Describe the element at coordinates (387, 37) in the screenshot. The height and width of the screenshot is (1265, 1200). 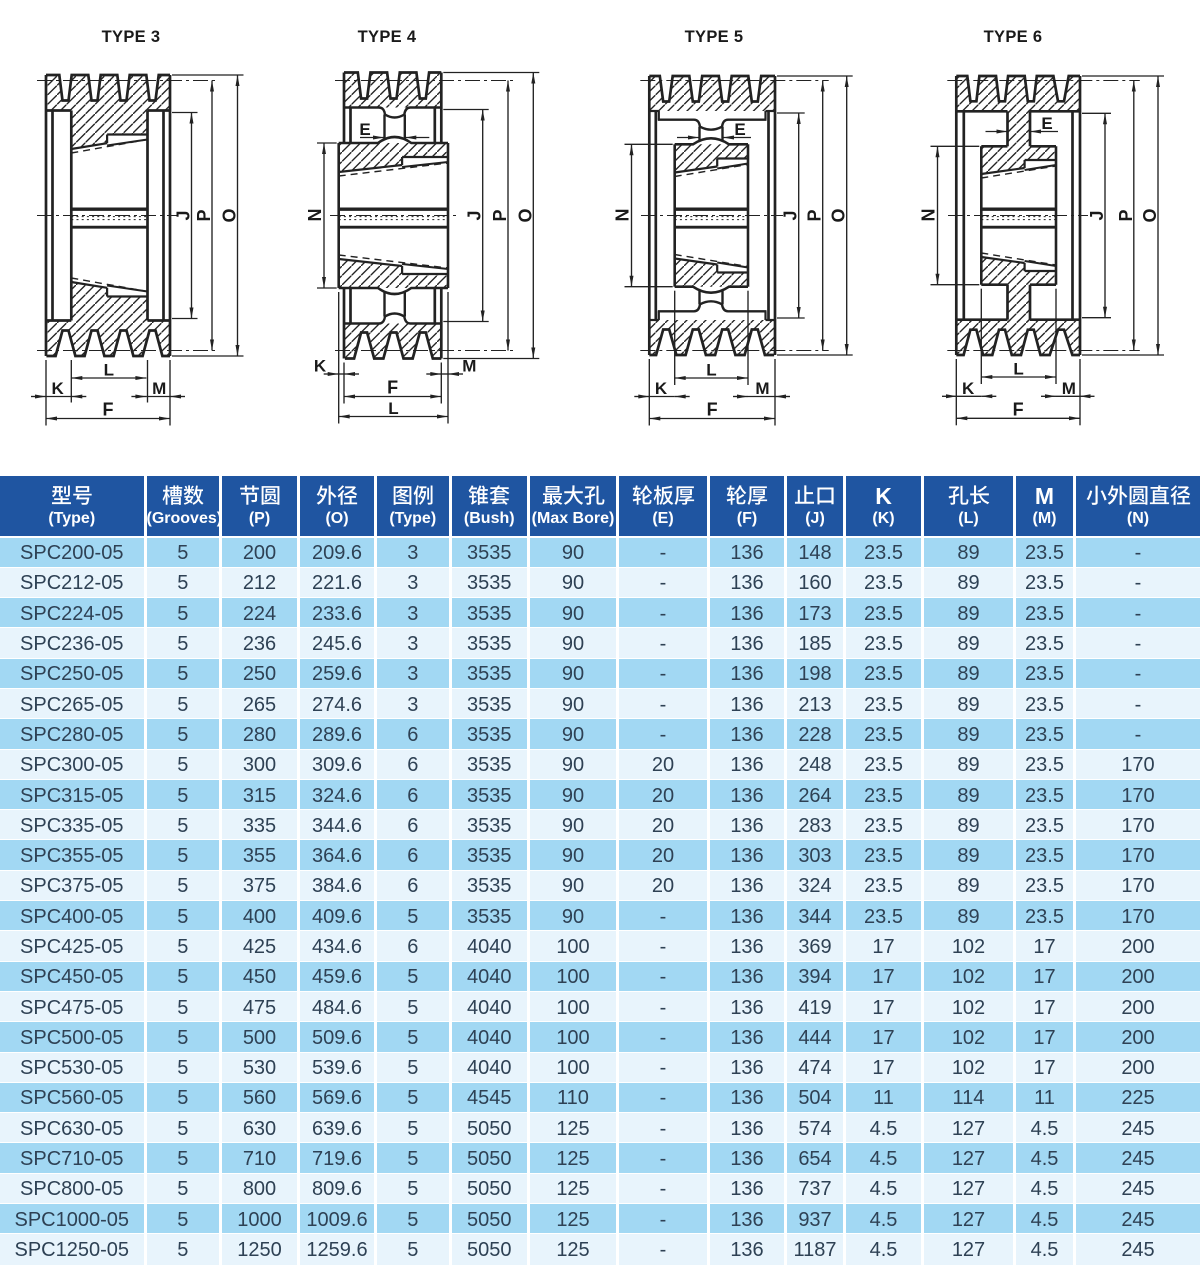
I see `svg-text: TYPE 4` at that location.